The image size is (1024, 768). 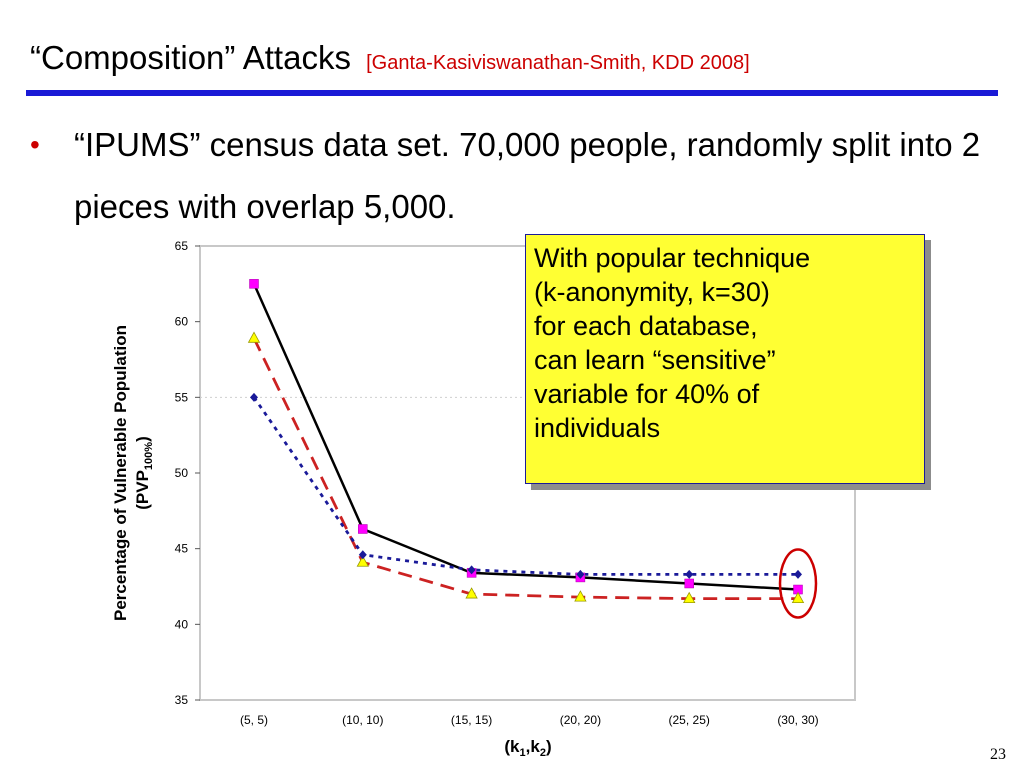 What do you see at coordinates (597, 428) in the screenshot?
I see `callout-line: individuals` at bounding box center [597, 428].